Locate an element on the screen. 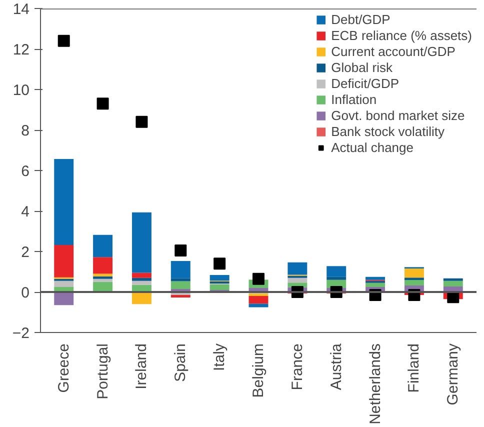 This screenshot has height=427, width=484. x-tick-label: Germany is located at coordinates (453, 374).